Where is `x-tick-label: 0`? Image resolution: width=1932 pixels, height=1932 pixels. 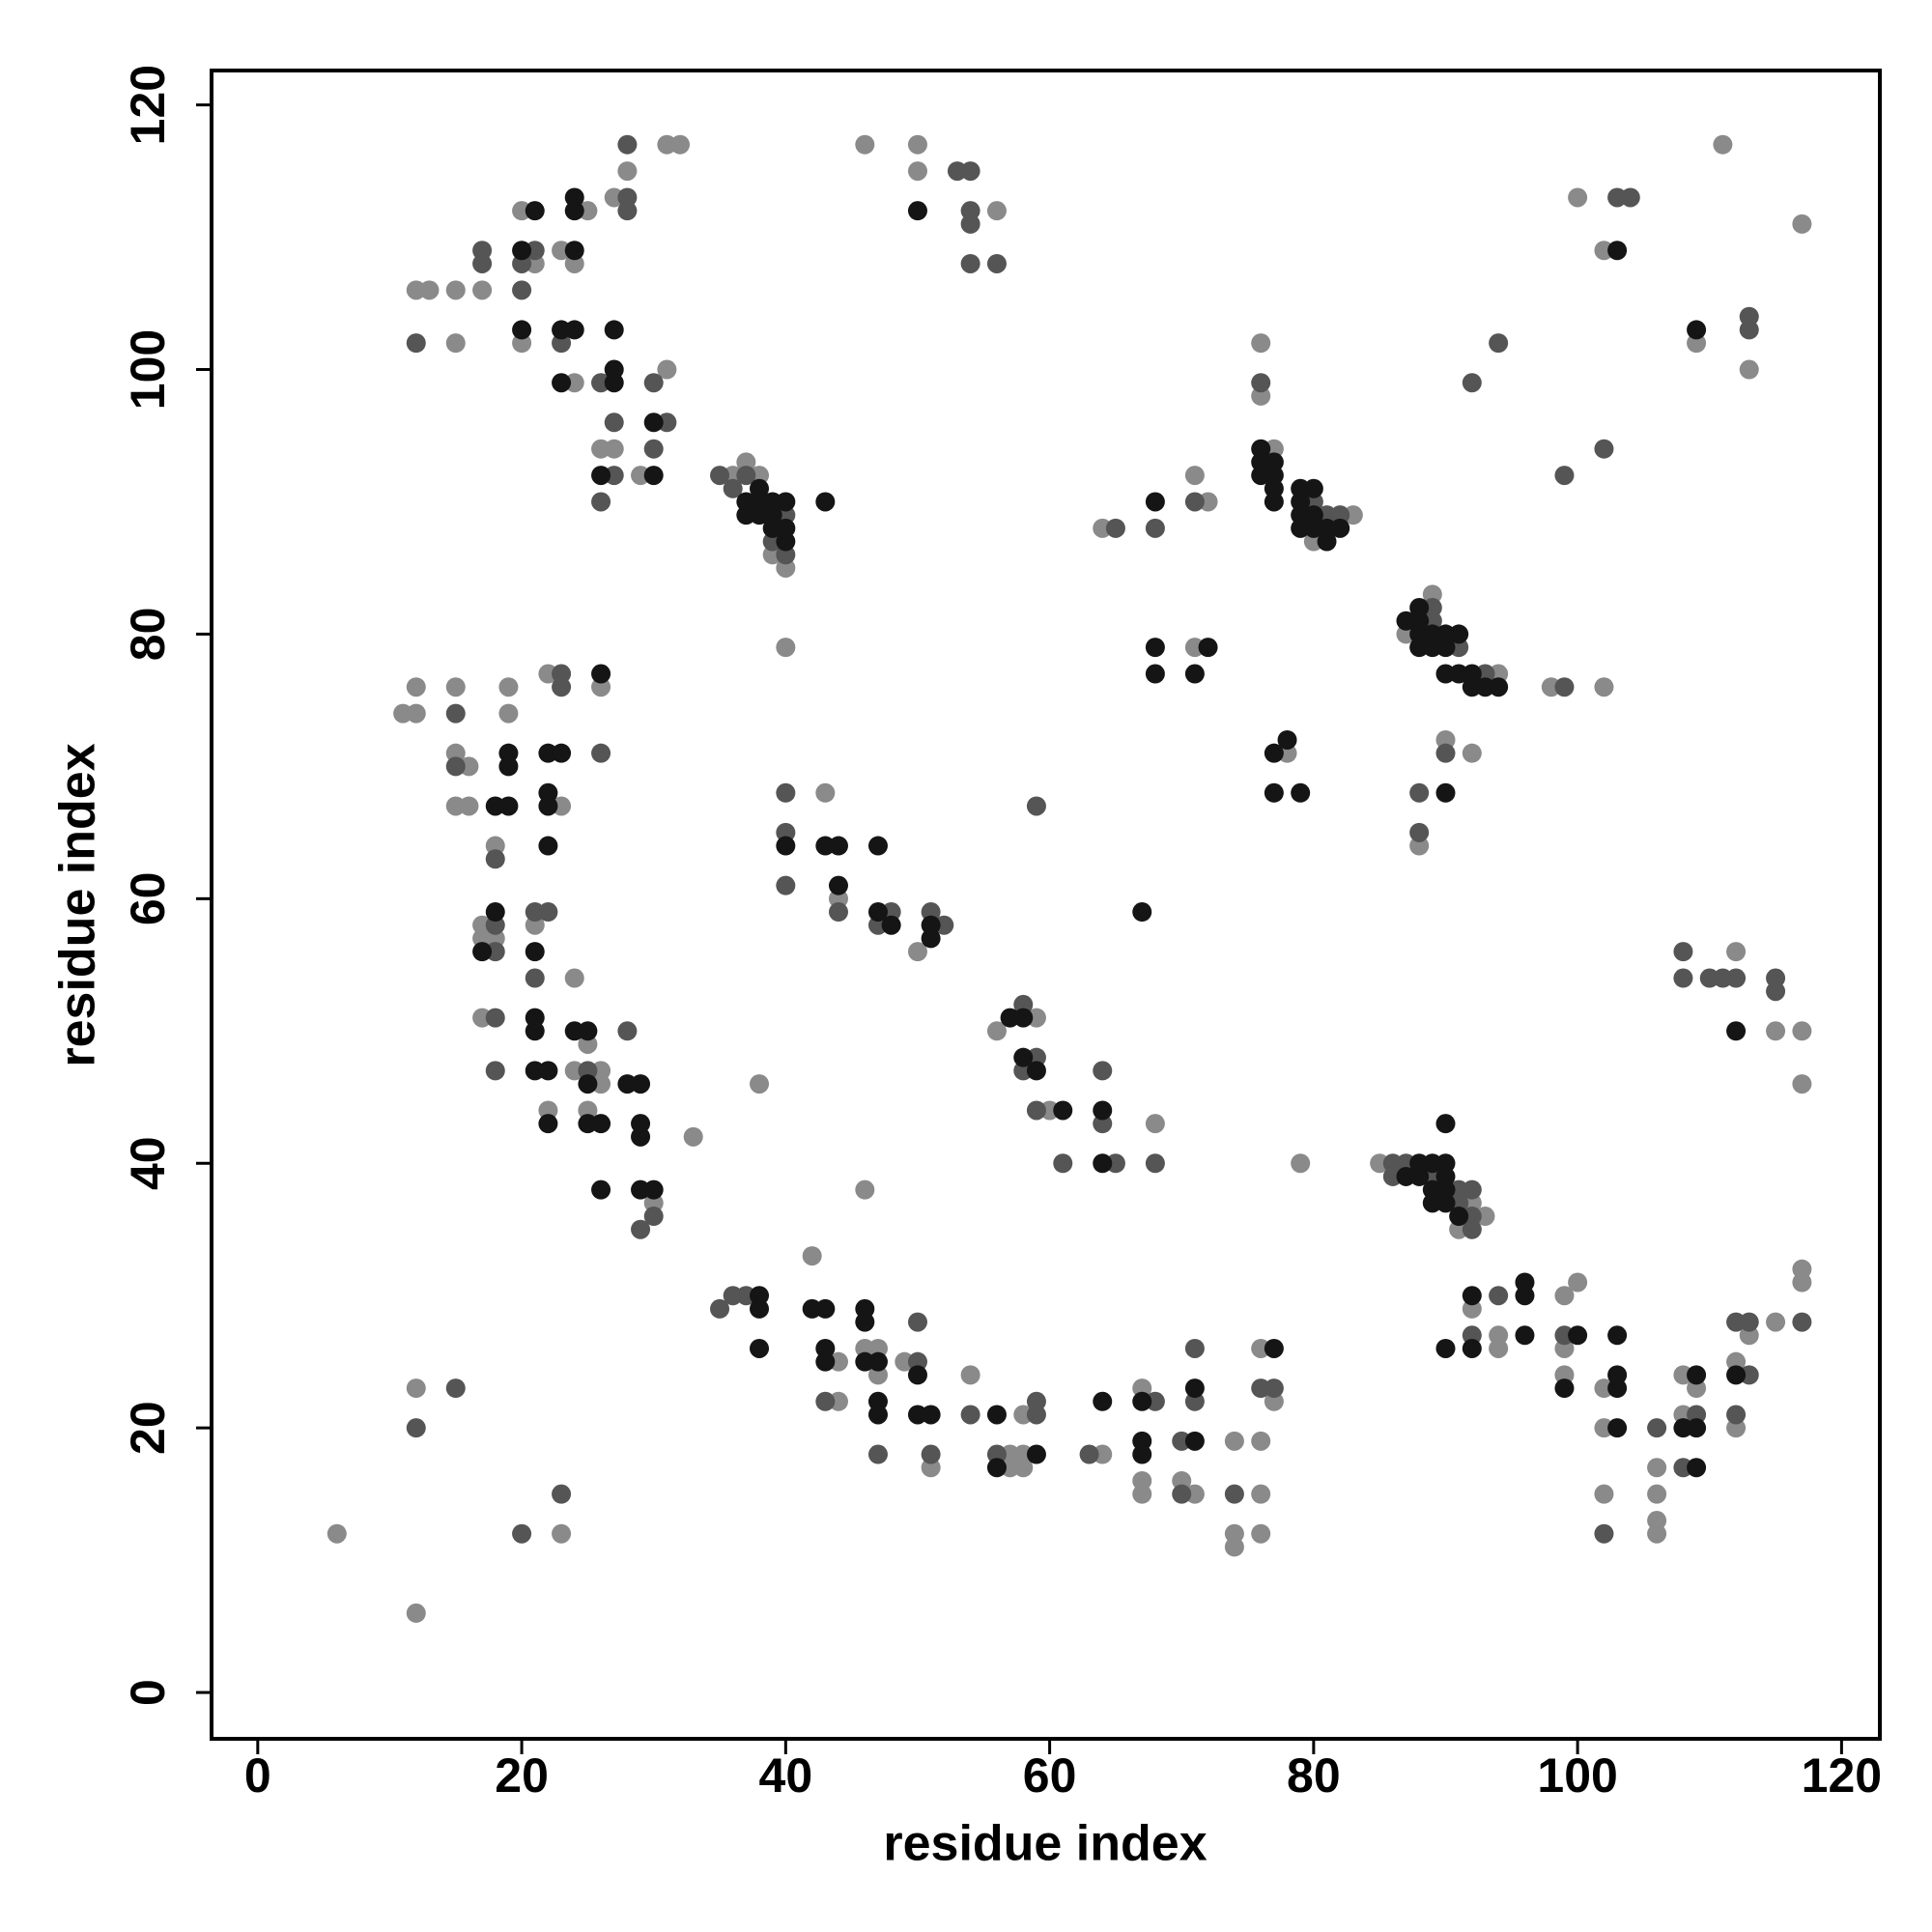
x-tick-label: 0 is located at coordinates (257, 1775).